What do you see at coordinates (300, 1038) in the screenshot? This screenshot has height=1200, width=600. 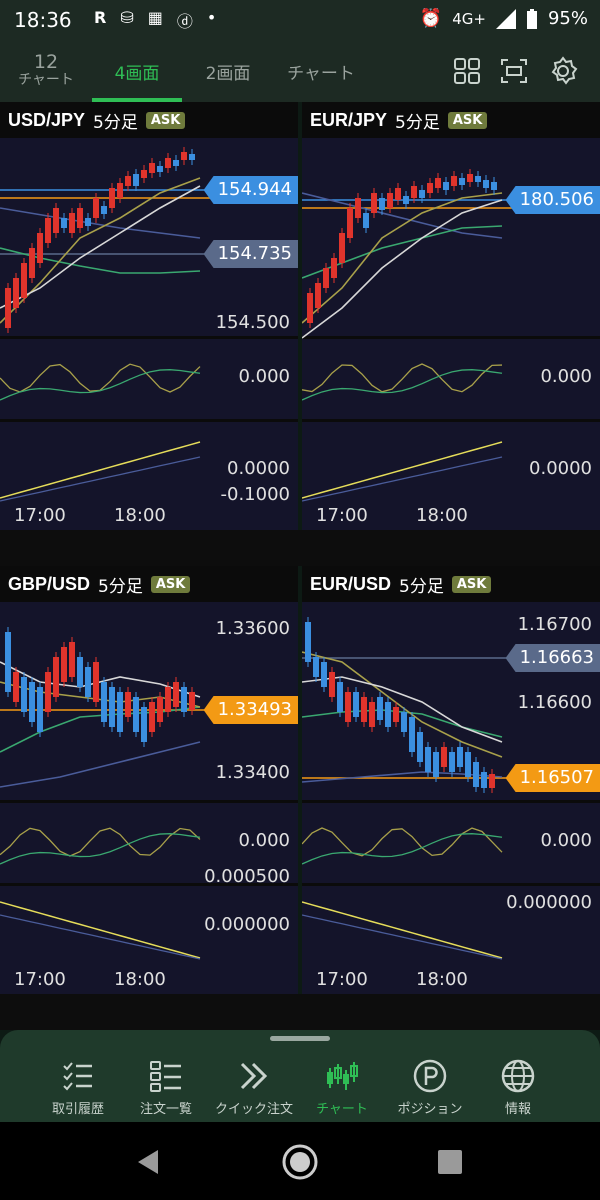 I see `drag-handle` at bounding box center [300, 1038].